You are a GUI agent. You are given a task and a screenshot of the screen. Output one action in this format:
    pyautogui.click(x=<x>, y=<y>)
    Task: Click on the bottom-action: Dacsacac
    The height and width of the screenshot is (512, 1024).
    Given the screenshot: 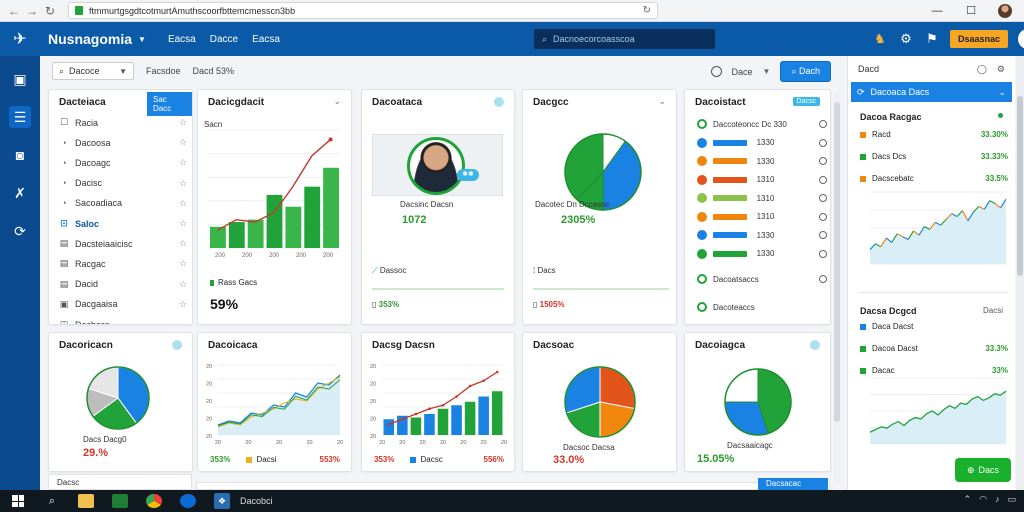 What is the action you would take?
    pyautogui.click(x=793, y=484)
    